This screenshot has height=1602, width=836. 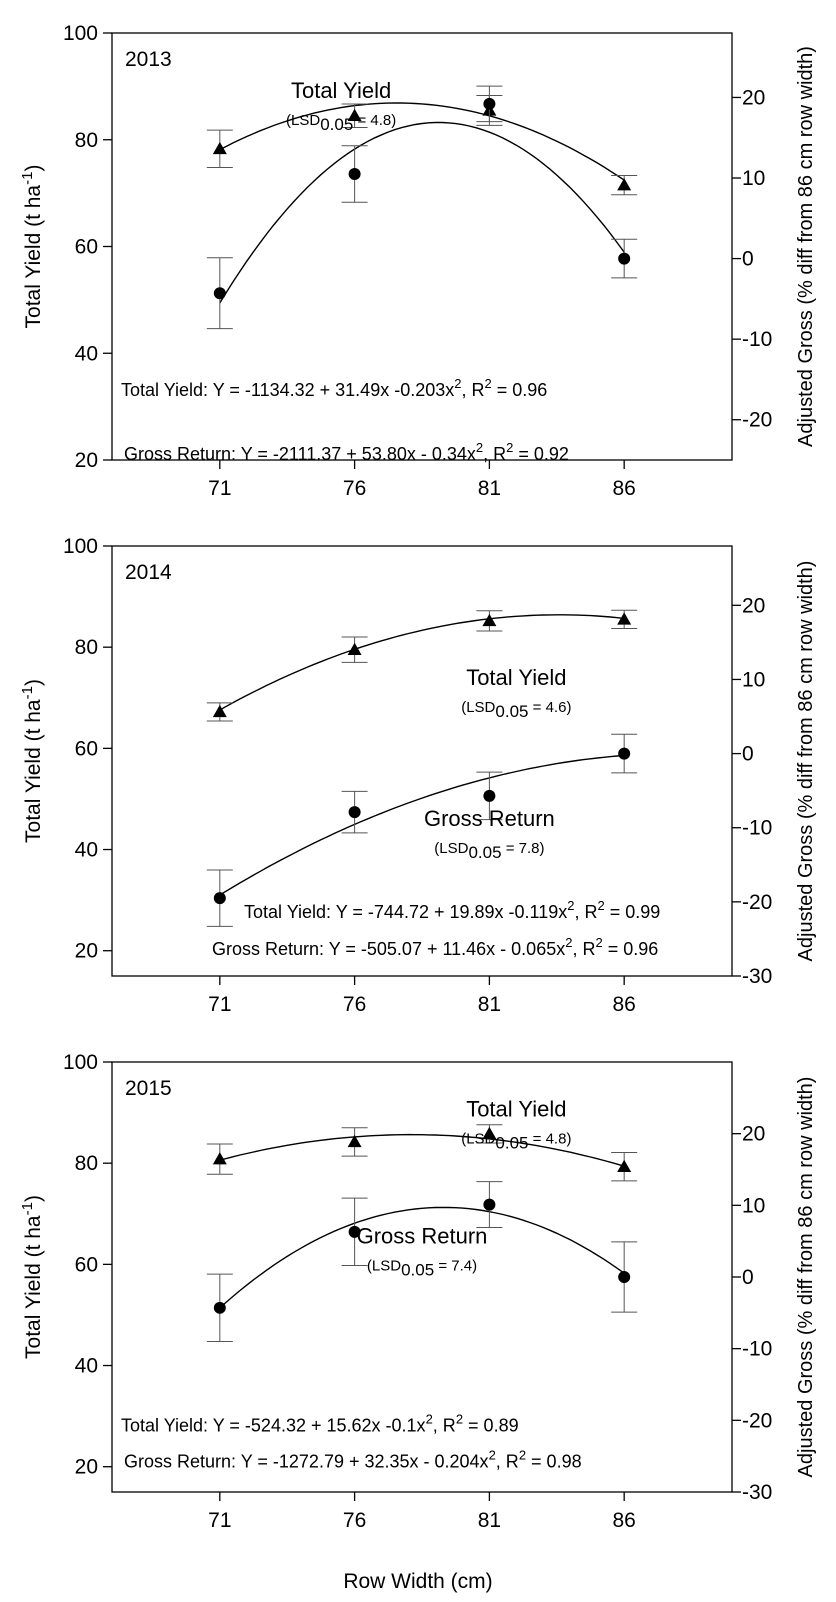 I want to click on lsd-label: (LSD0.05 = 7.4), so click(x=422, y=1268).